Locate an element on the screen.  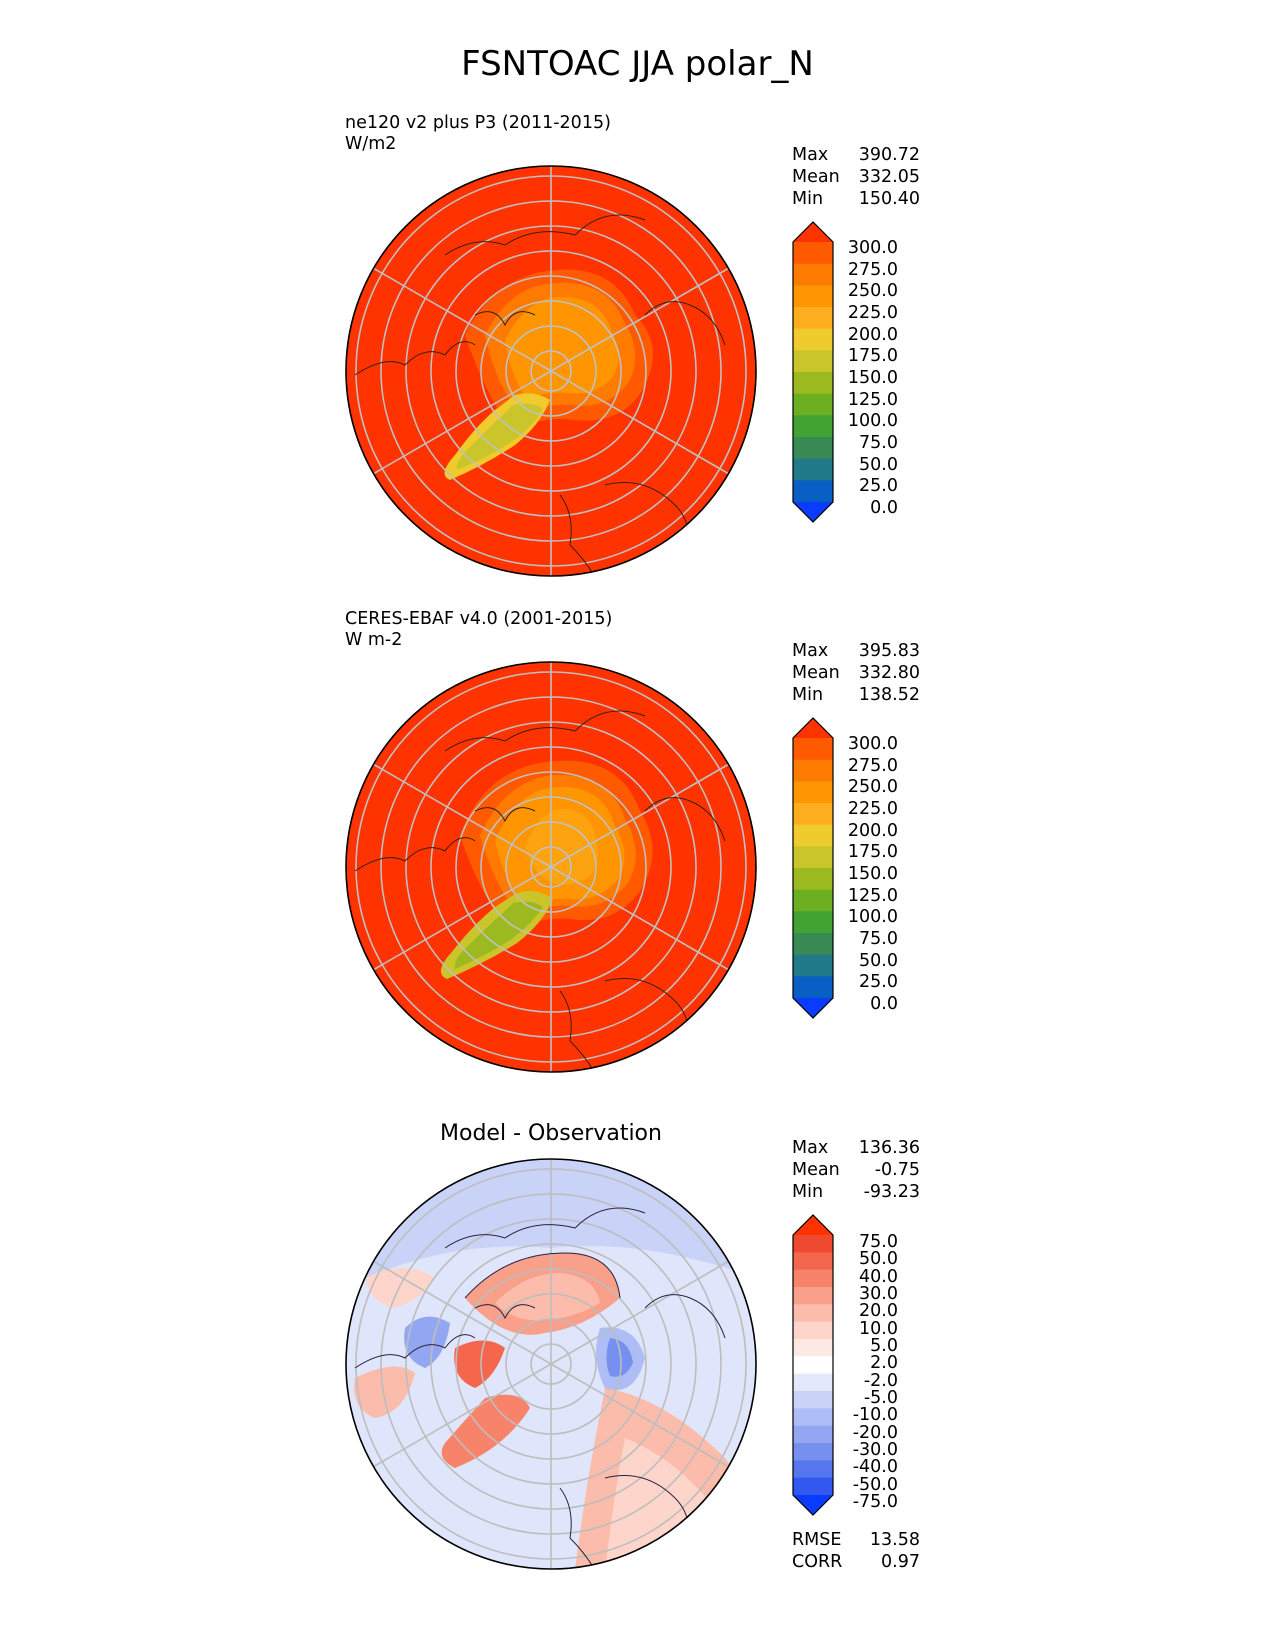
panel-test-title: ne120 v2 plus P3 (2011-2015) W/m2 is located at coordinates (478, 134).